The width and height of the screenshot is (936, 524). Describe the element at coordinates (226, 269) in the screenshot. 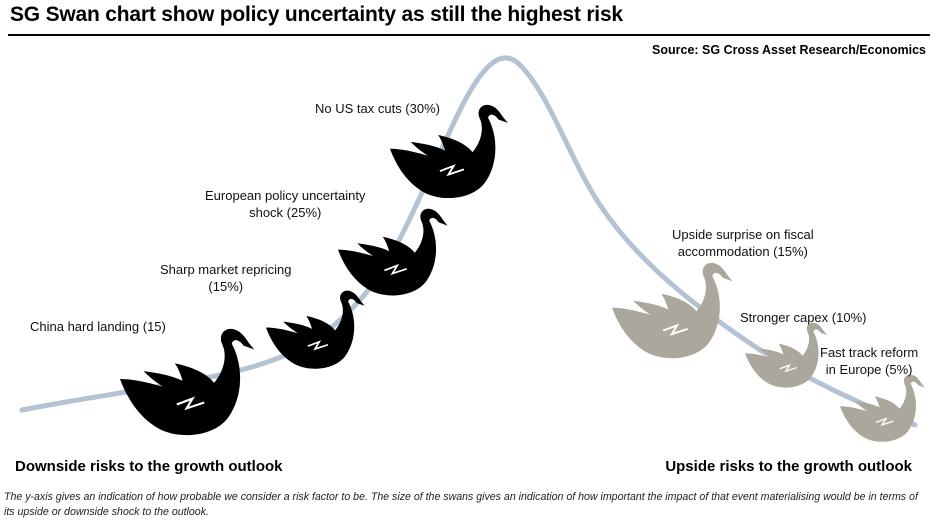

I see `label-line: Sharp market repricing` at that location.